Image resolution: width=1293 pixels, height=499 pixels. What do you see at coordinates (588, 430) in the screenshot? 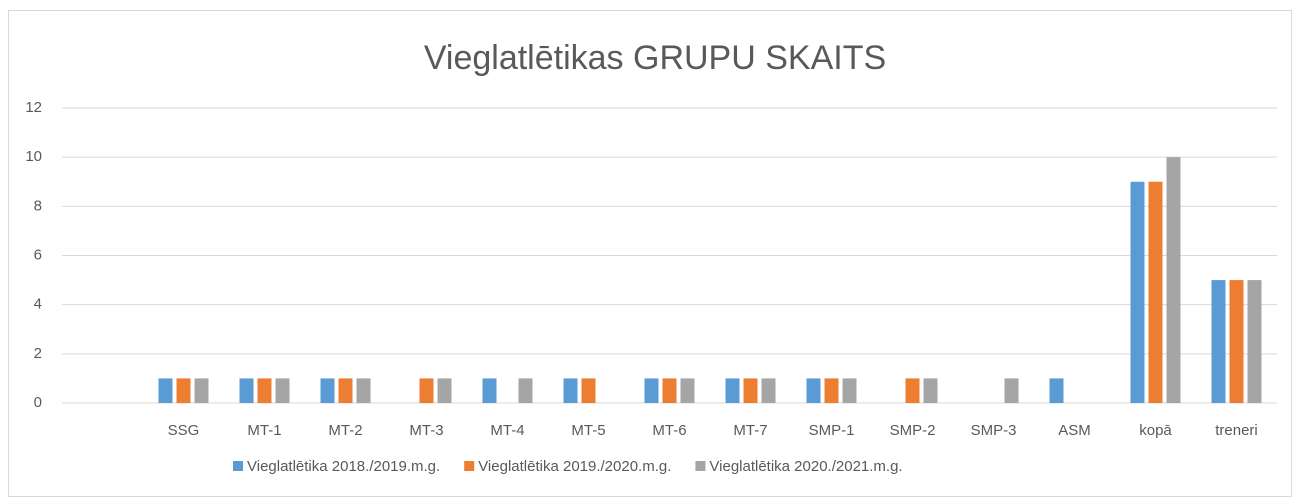
I see `x-tick-label: MT-5` at bounding box center [588, 430].